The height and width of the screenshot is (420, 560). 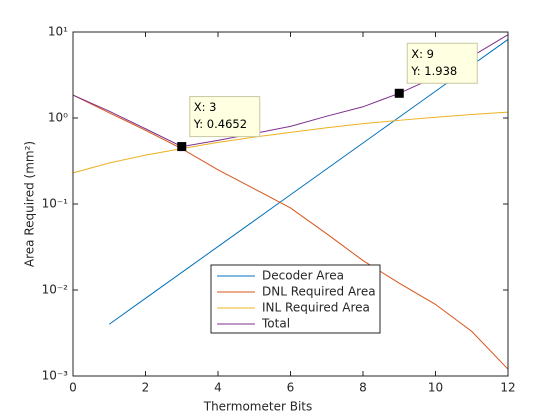 I want to click on datatip-text: Y: 0.4652, so click(x=220, y=124).